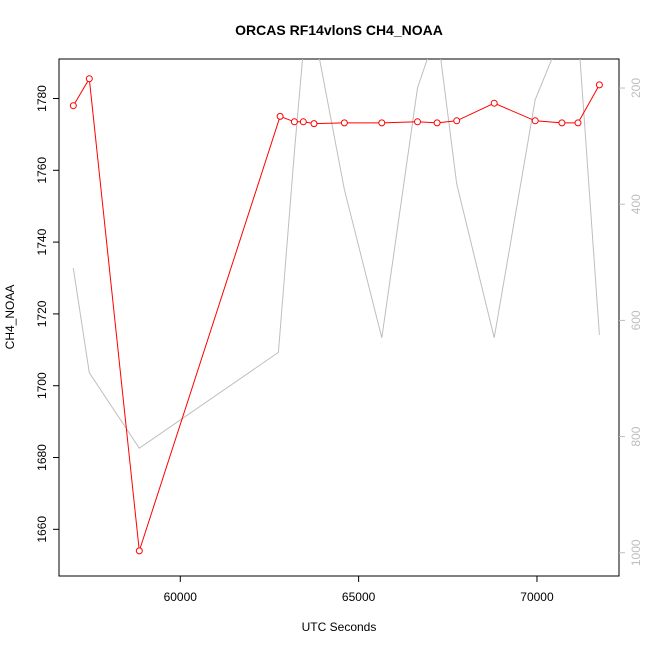 The width and height of the screenshot is (650, 650). I want to click on y-tick-label: 1780, so click(42, 98).